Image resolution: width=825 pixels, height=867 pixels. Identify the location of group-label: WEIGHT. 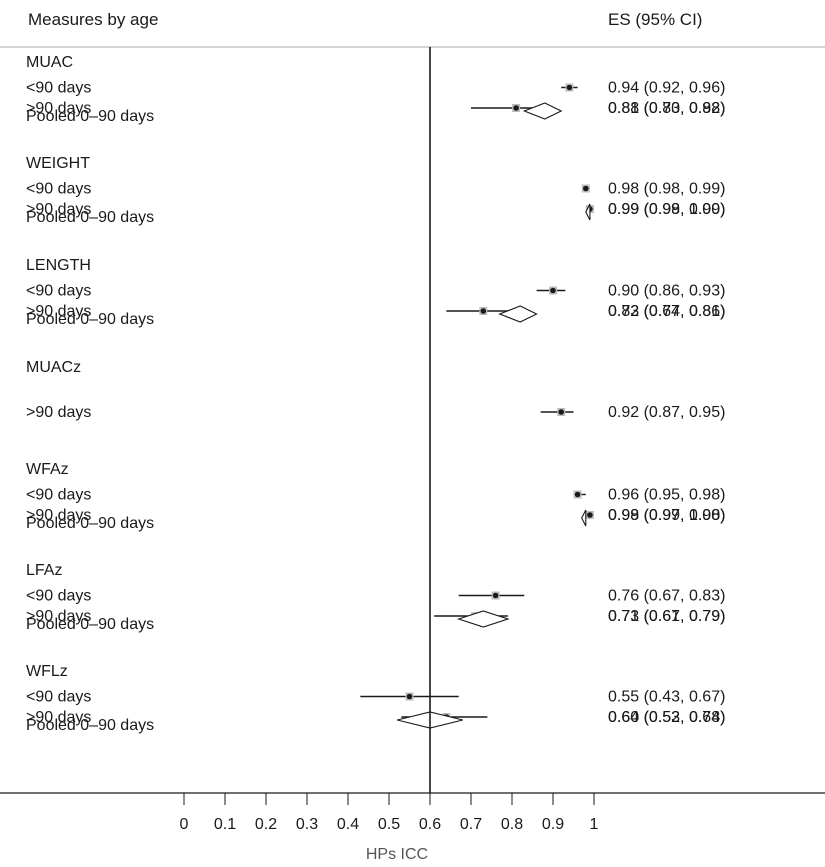
(58, 163).